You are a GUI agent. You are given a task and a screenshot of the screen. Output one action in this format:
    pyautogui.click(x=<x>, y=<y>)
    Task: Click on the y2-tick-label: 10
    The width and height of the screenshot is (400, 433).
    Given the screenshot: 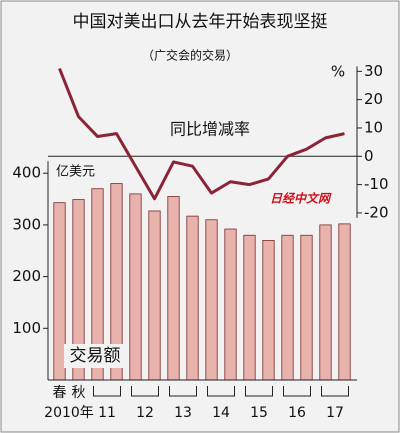 What is the action you would take?
    pyautogui.click(x=373, y=127)
    